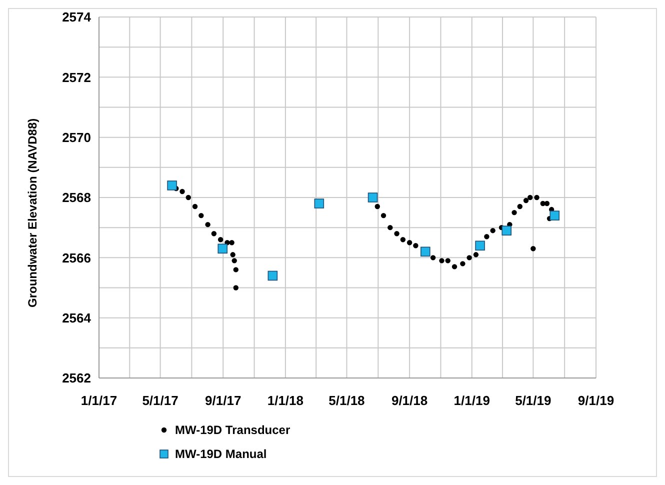 Image resolution: width=665 pixels, height=485 pixels. What do you see at coordinates (285, 400) in the screenshot?
I see `x-tick-label: 1/1/18` at bounding box center [285, 400].